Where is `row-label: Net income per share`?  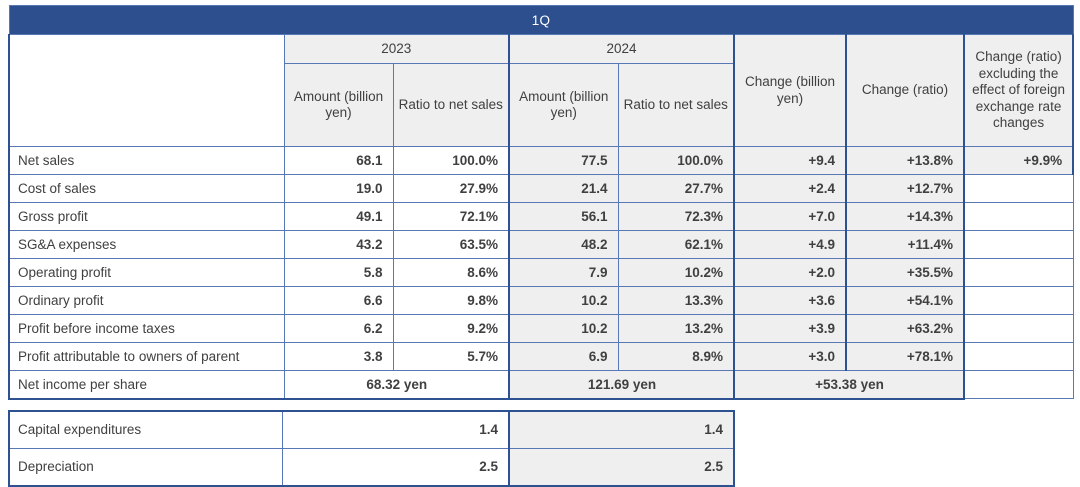 row-label: Net income per share is located at coordinates (146, 385).